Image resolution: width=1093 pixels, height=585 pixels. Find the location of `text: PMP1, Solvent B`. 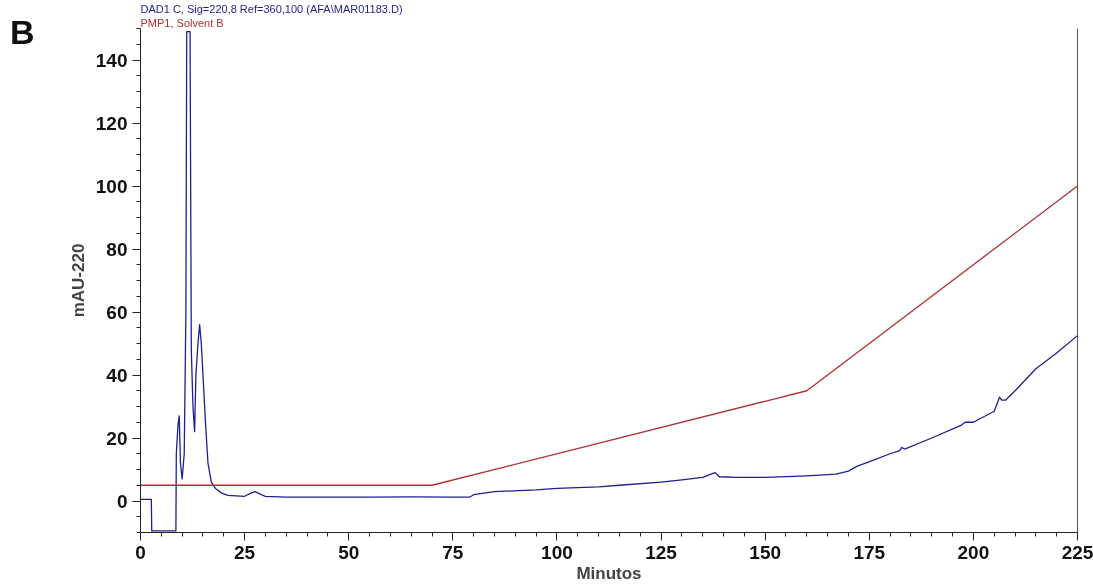

text: PMP1, Solvent B is located at coordinates (182, 22).